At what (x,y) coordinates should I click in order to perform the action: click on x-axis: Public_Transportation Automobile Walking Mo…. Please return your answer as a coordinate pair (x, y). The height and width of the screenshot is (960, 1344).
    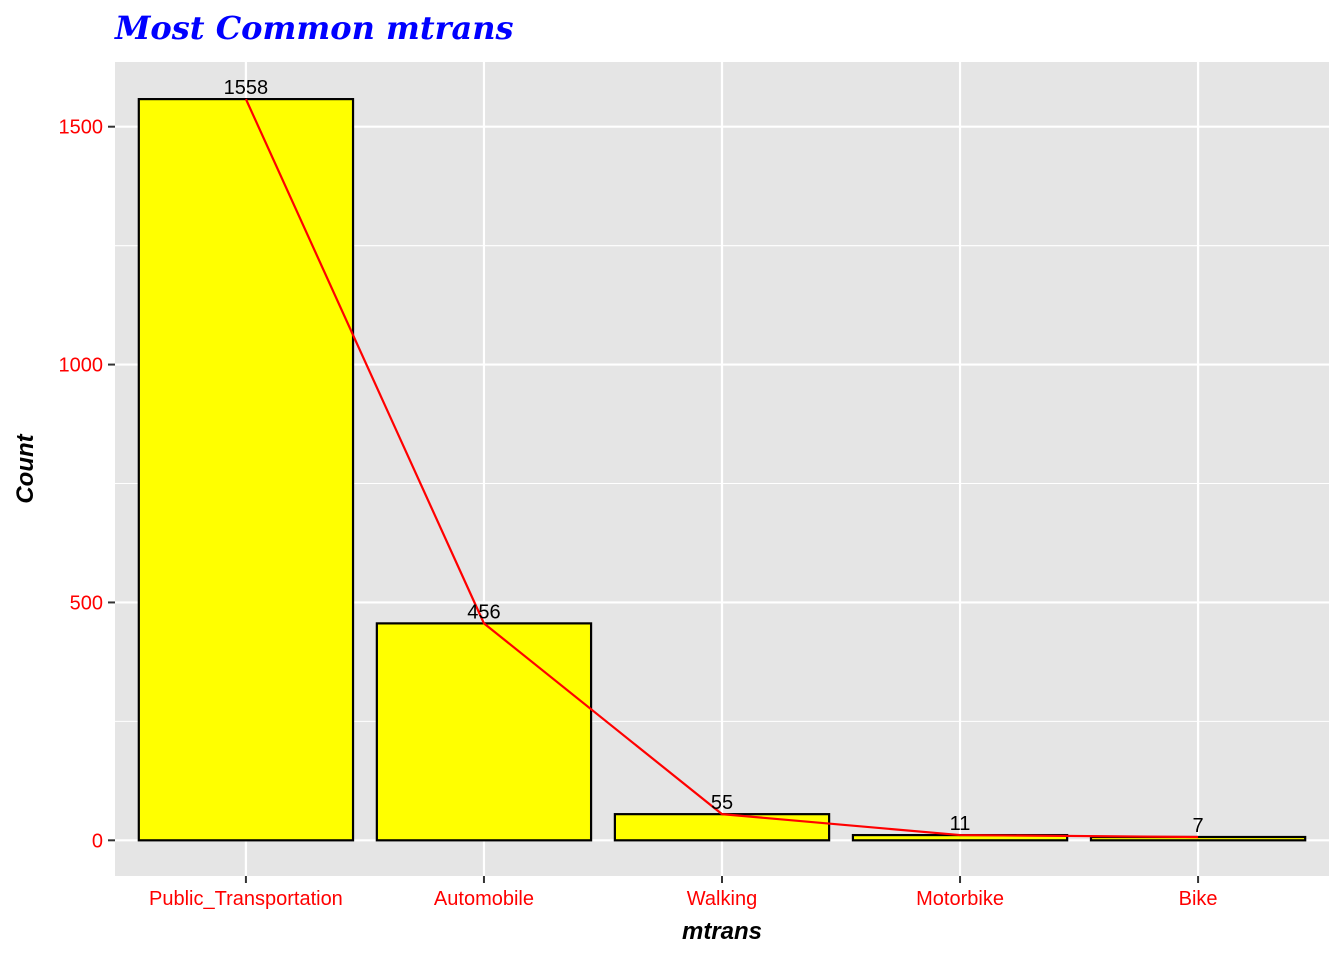
    Looking at the image, I should click on (683, 893).